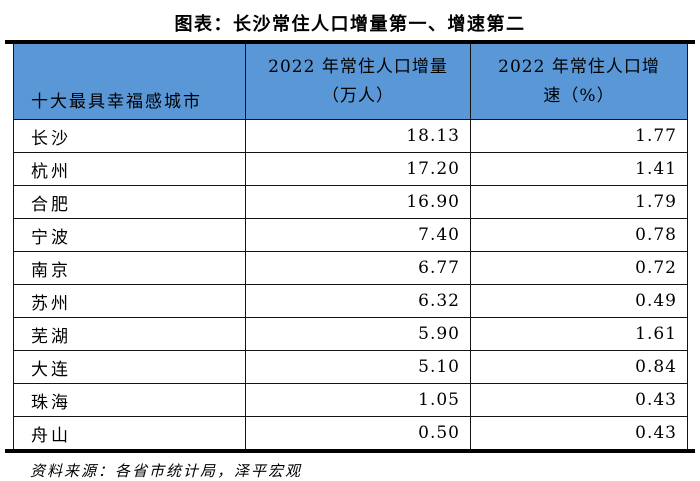  What do you see at coordinates (129, 169) in the screenshot?
I see `city-cell: 杭州` at bounding box center [129, 169].